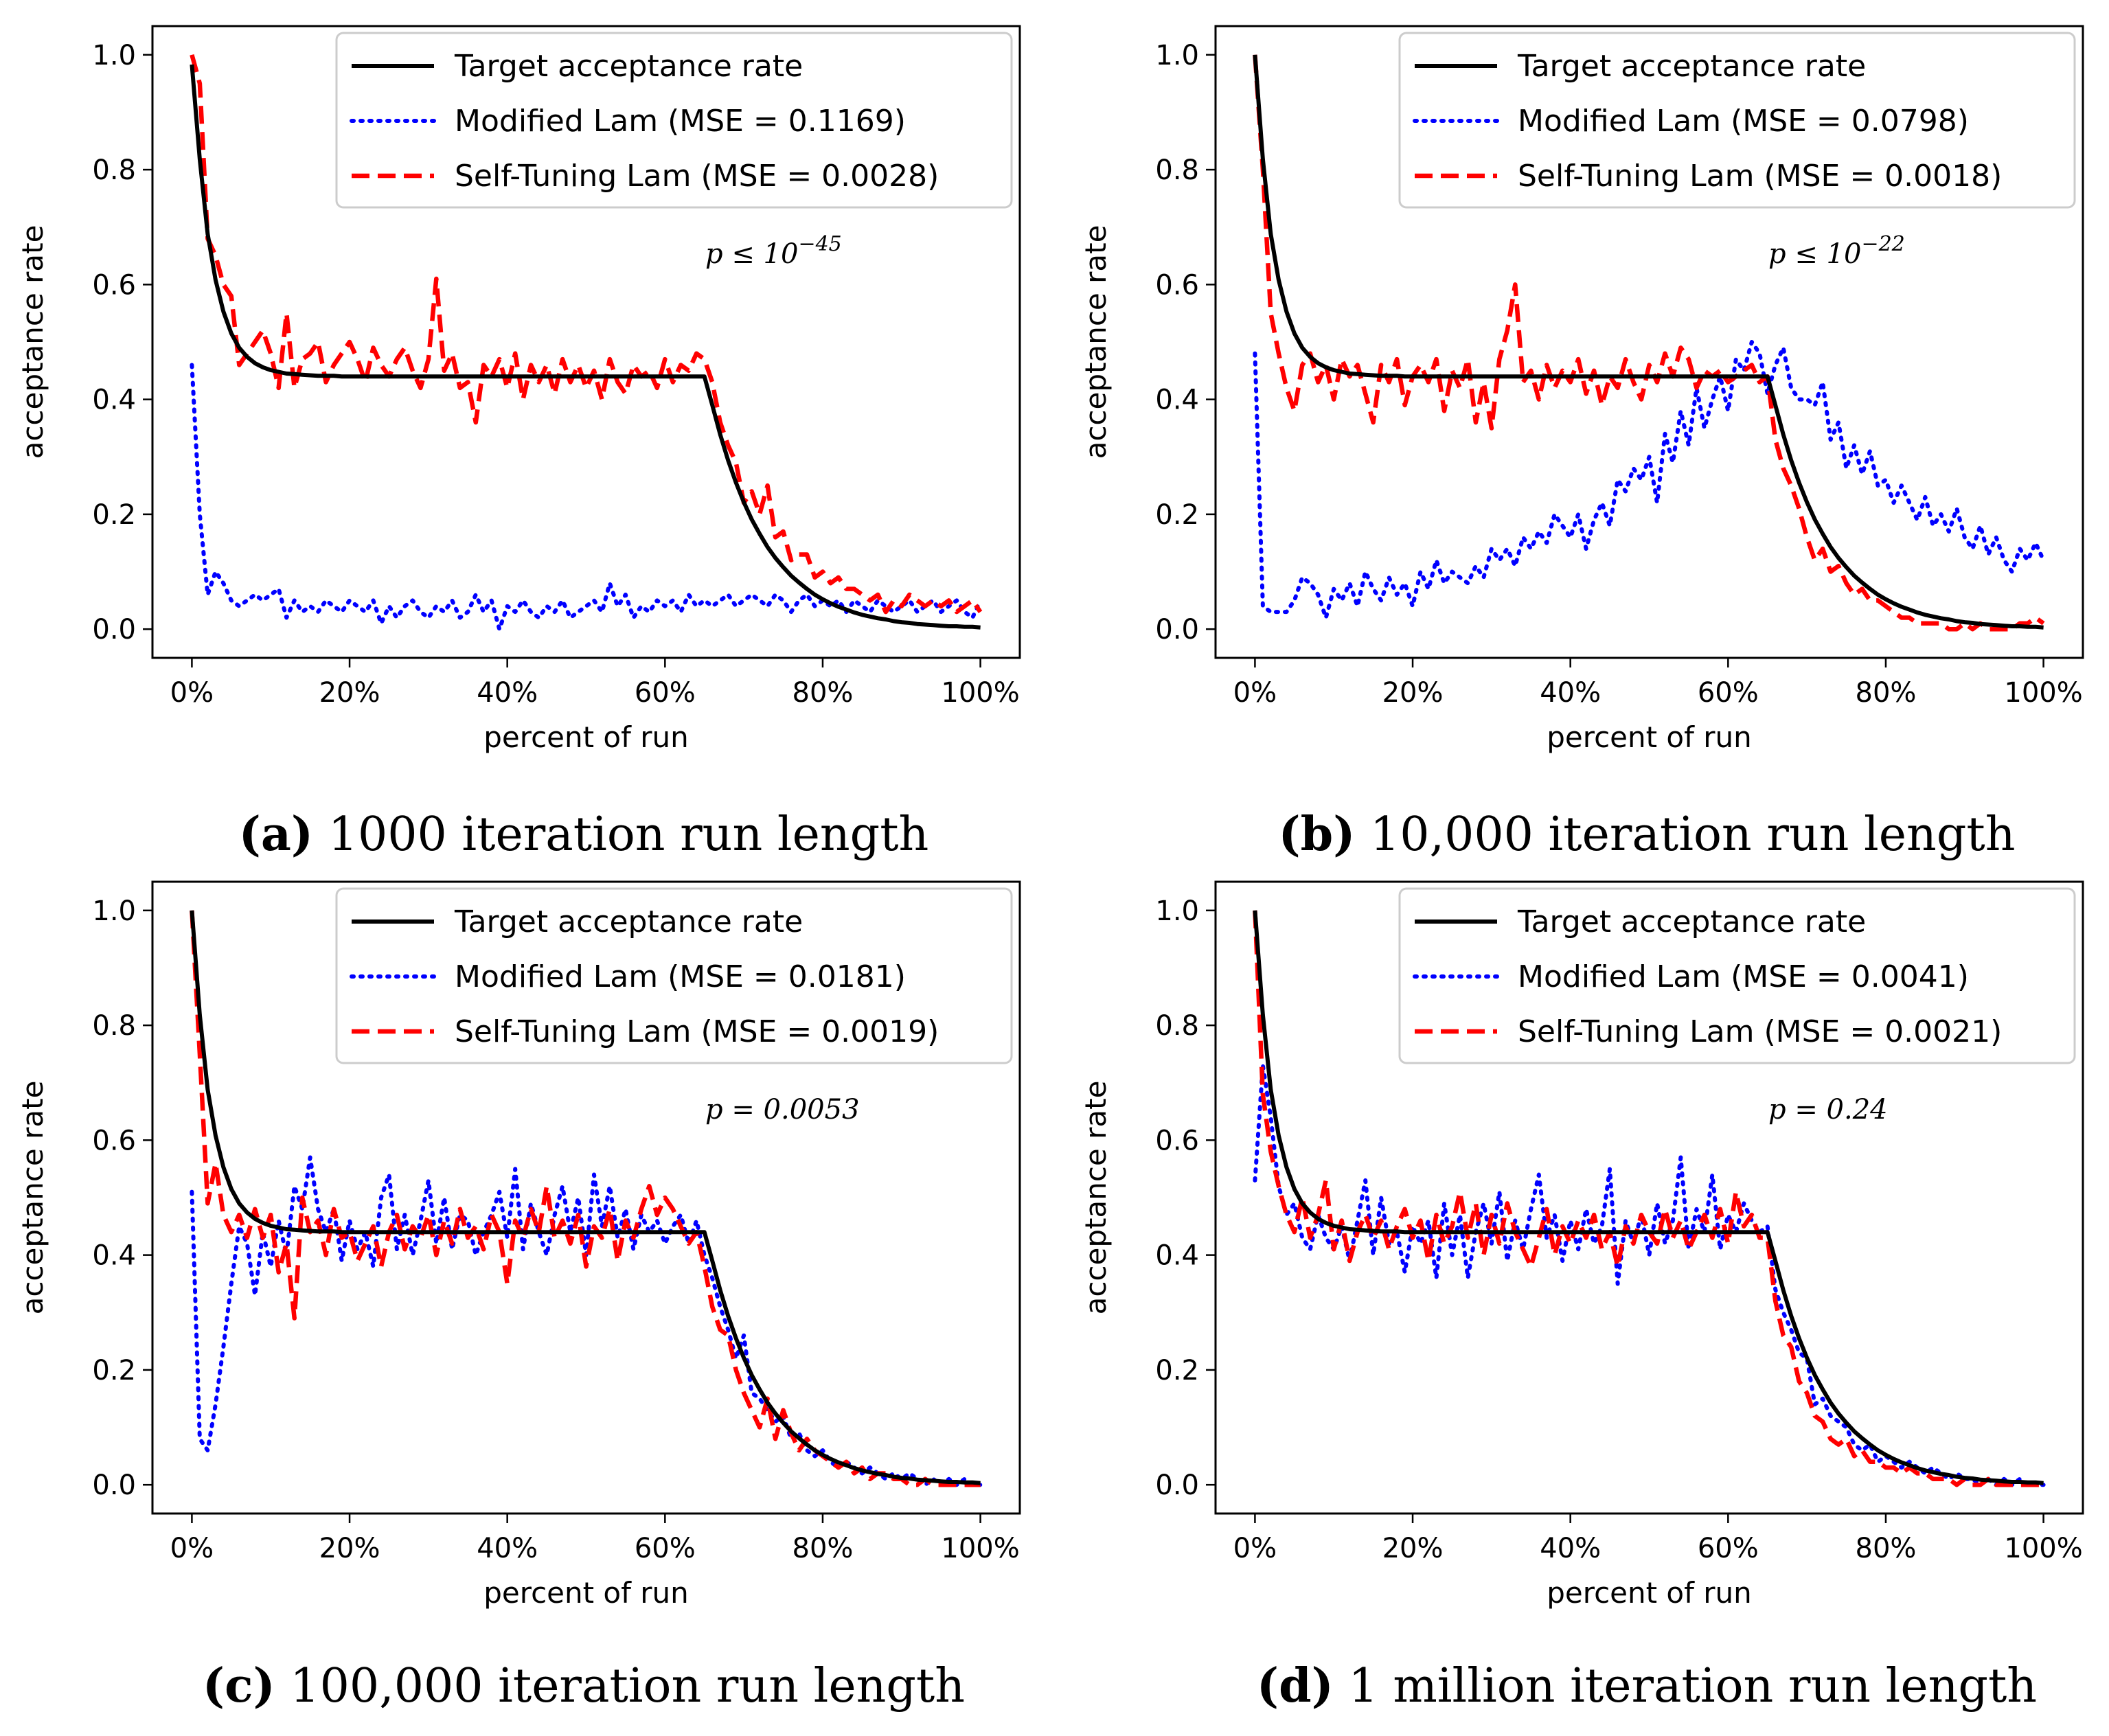 The width and height of the screenshot is (2109, 1736). I want to click on legend-label: Self-Tuning Lam (MSE = 0.0019), so click(697, 1031).